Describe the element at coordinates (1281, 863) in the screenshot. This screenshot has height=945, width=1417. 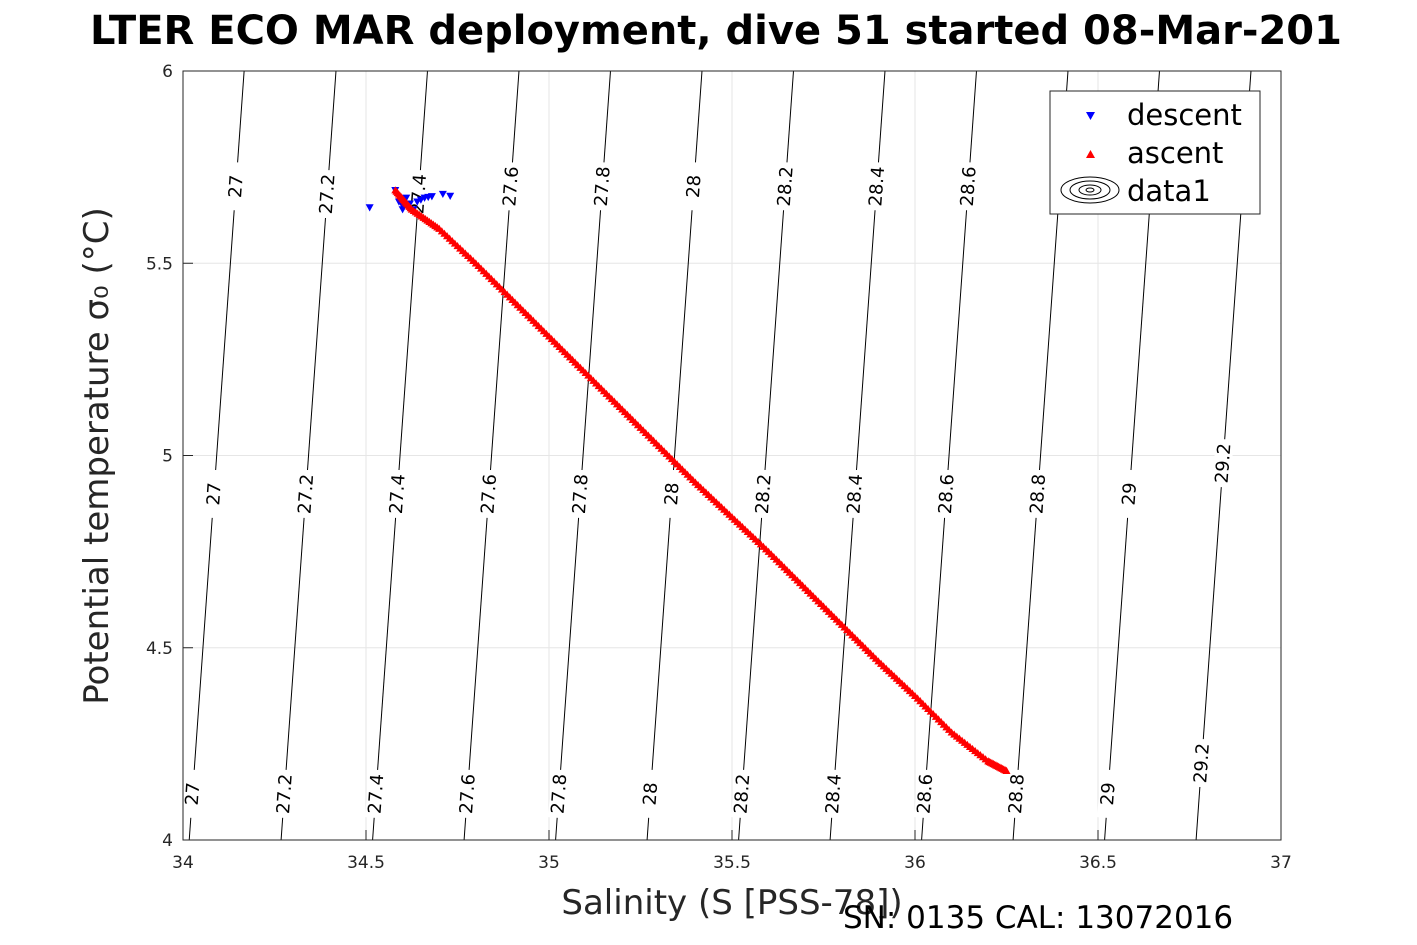
I see `x-tick-label: 37` at that location.